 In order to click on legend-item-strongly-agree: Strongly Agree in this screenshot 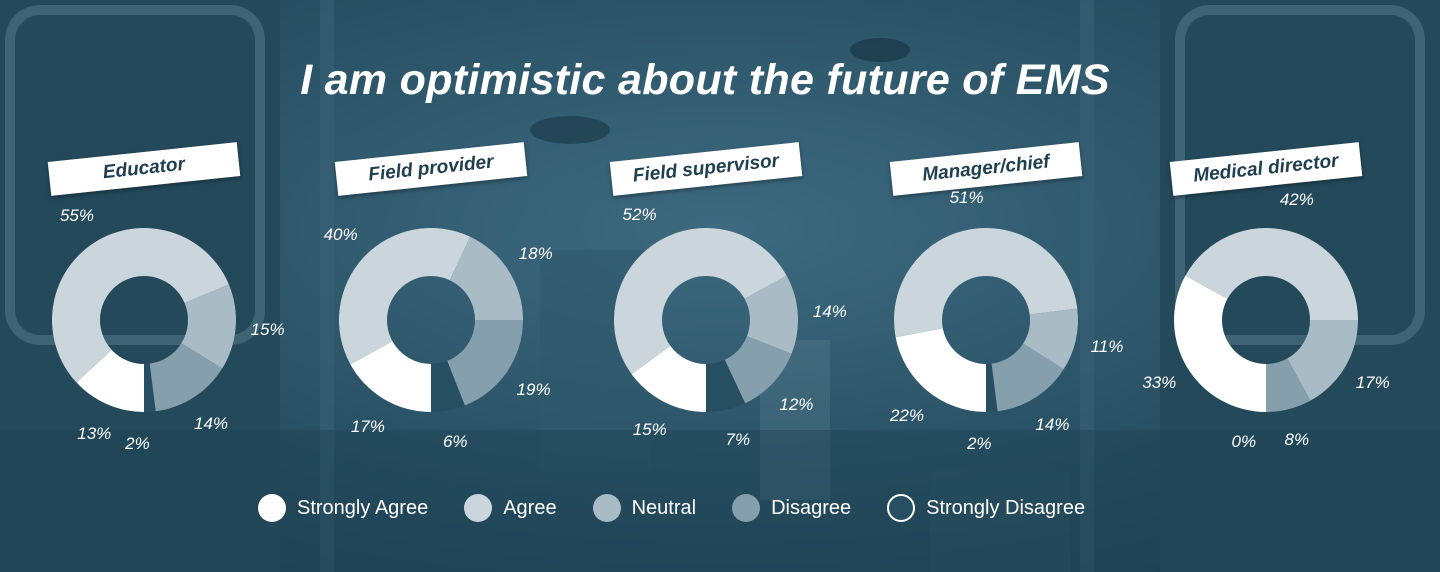, I will do `click(343, 508)`.